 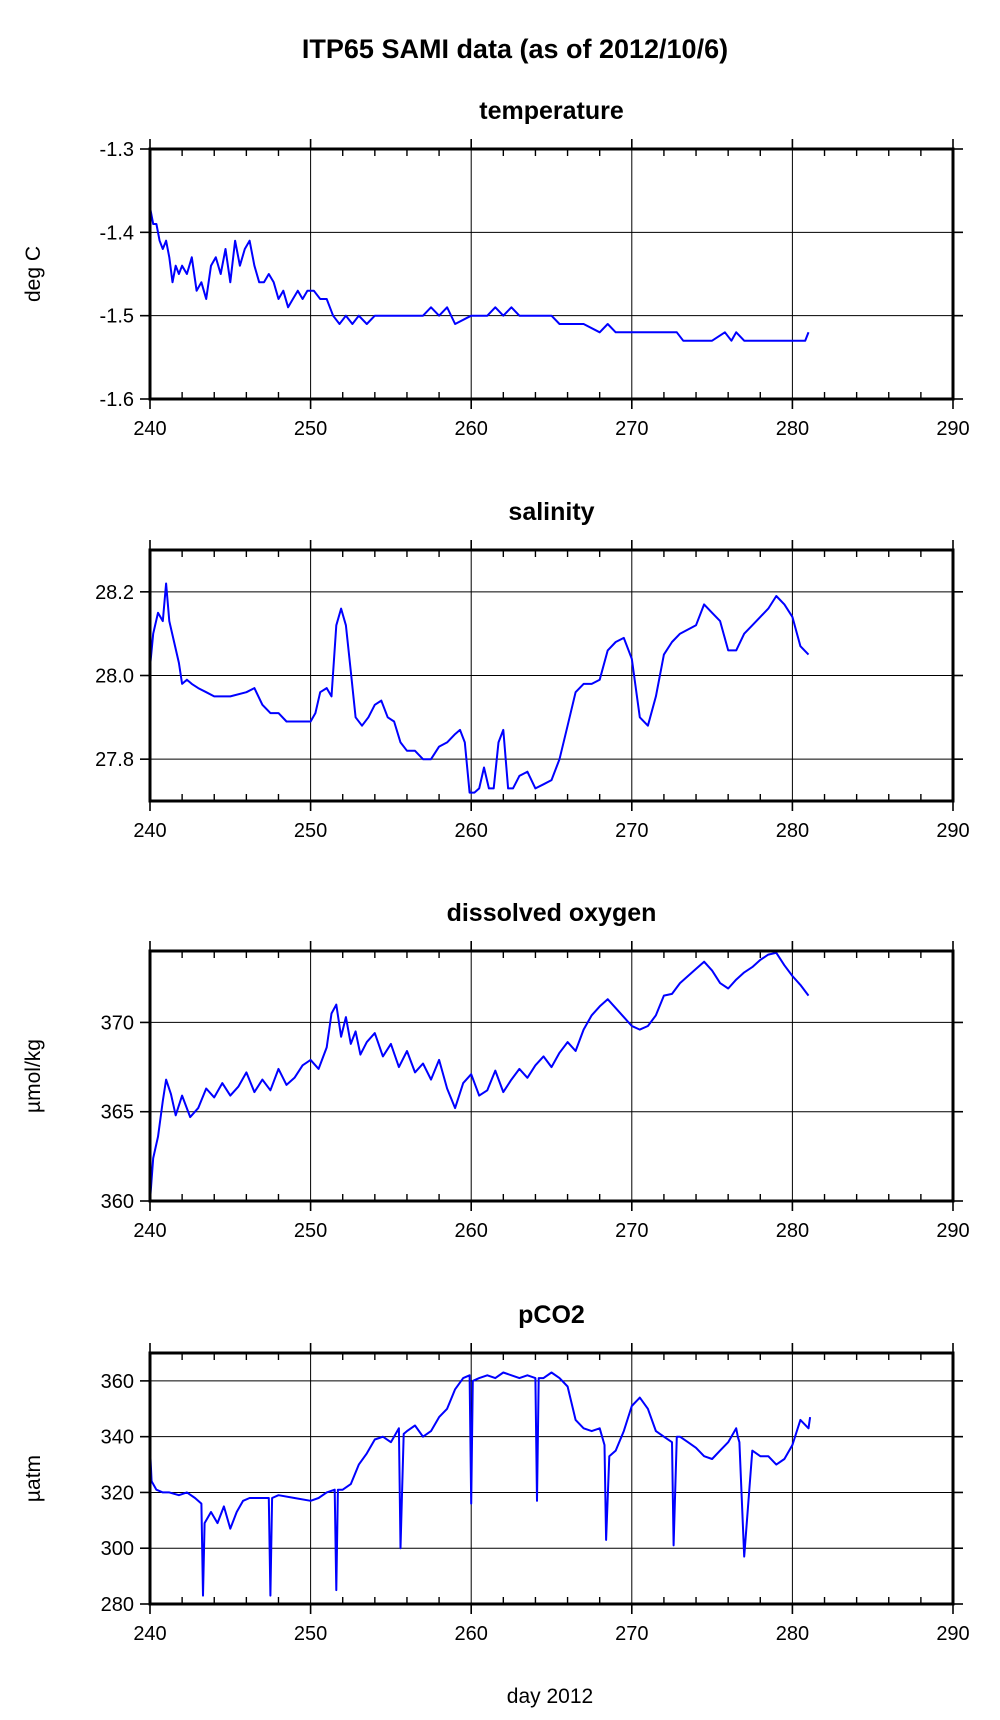 What do you see at coordinates (552, 913) in the screenshot?
I see `panel-2-title: dissolved oxygen` at bounding box center [552, 913].